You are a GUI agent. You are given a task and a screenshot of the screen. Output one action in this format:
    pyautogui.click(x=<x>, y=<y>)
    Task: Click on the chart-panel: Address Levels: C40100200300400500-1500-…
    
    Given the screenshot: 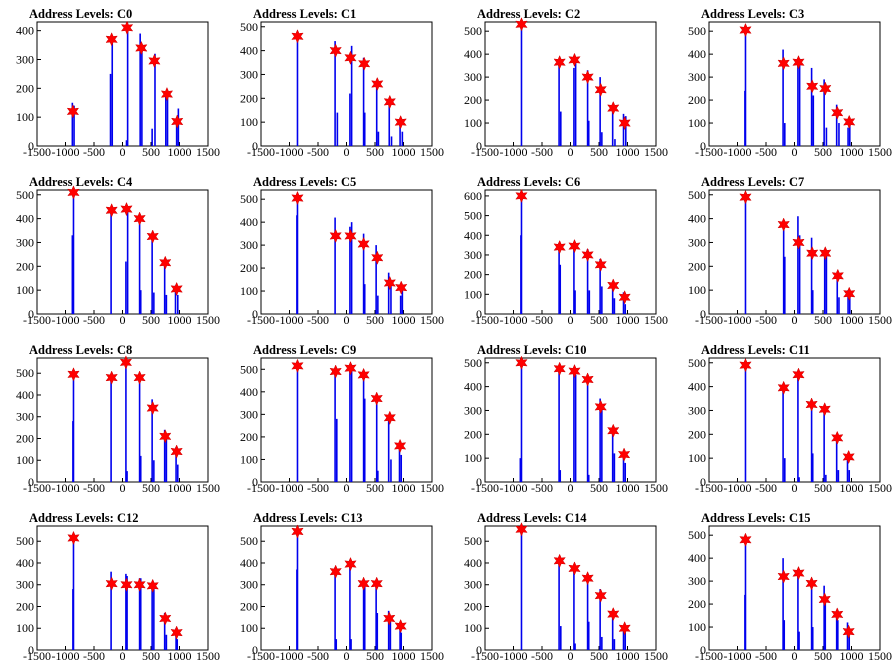 What is the action you would take?
    pyautogui.click(x=118, y=251)
    